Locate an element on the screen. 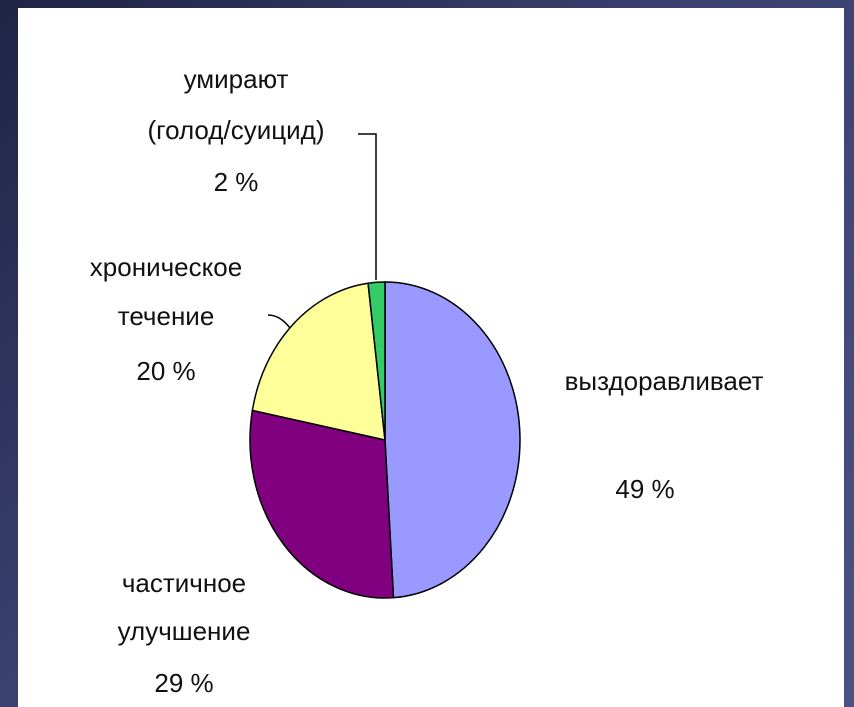 This screenshot has width=854, height=707. value-partial-improvement: 29 % is located at coordinates (183, 683).